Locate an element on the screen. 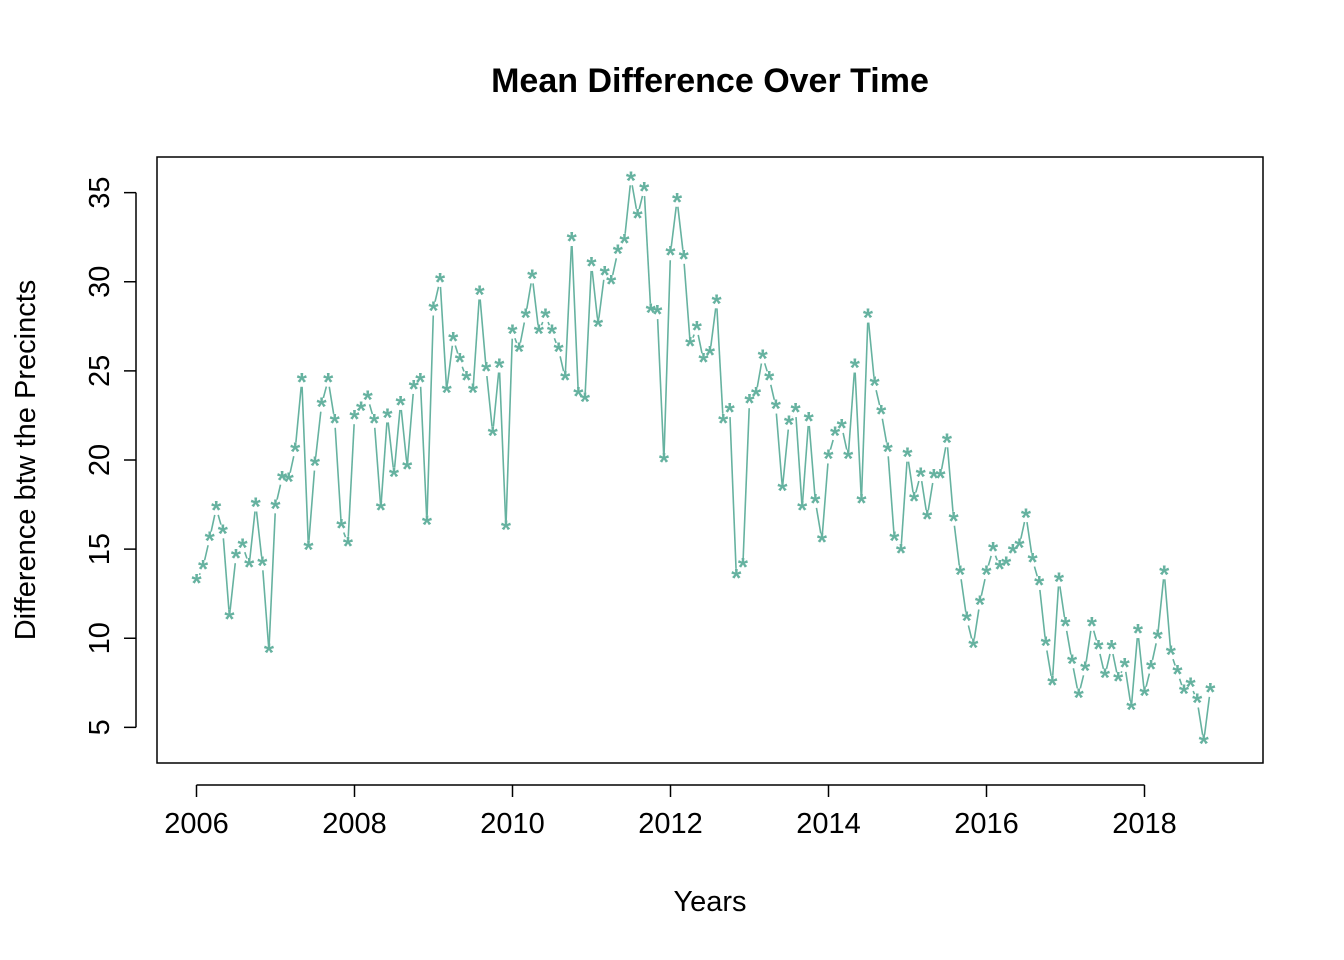  y-tick-label: 15 is located at coordinates (100, 549).